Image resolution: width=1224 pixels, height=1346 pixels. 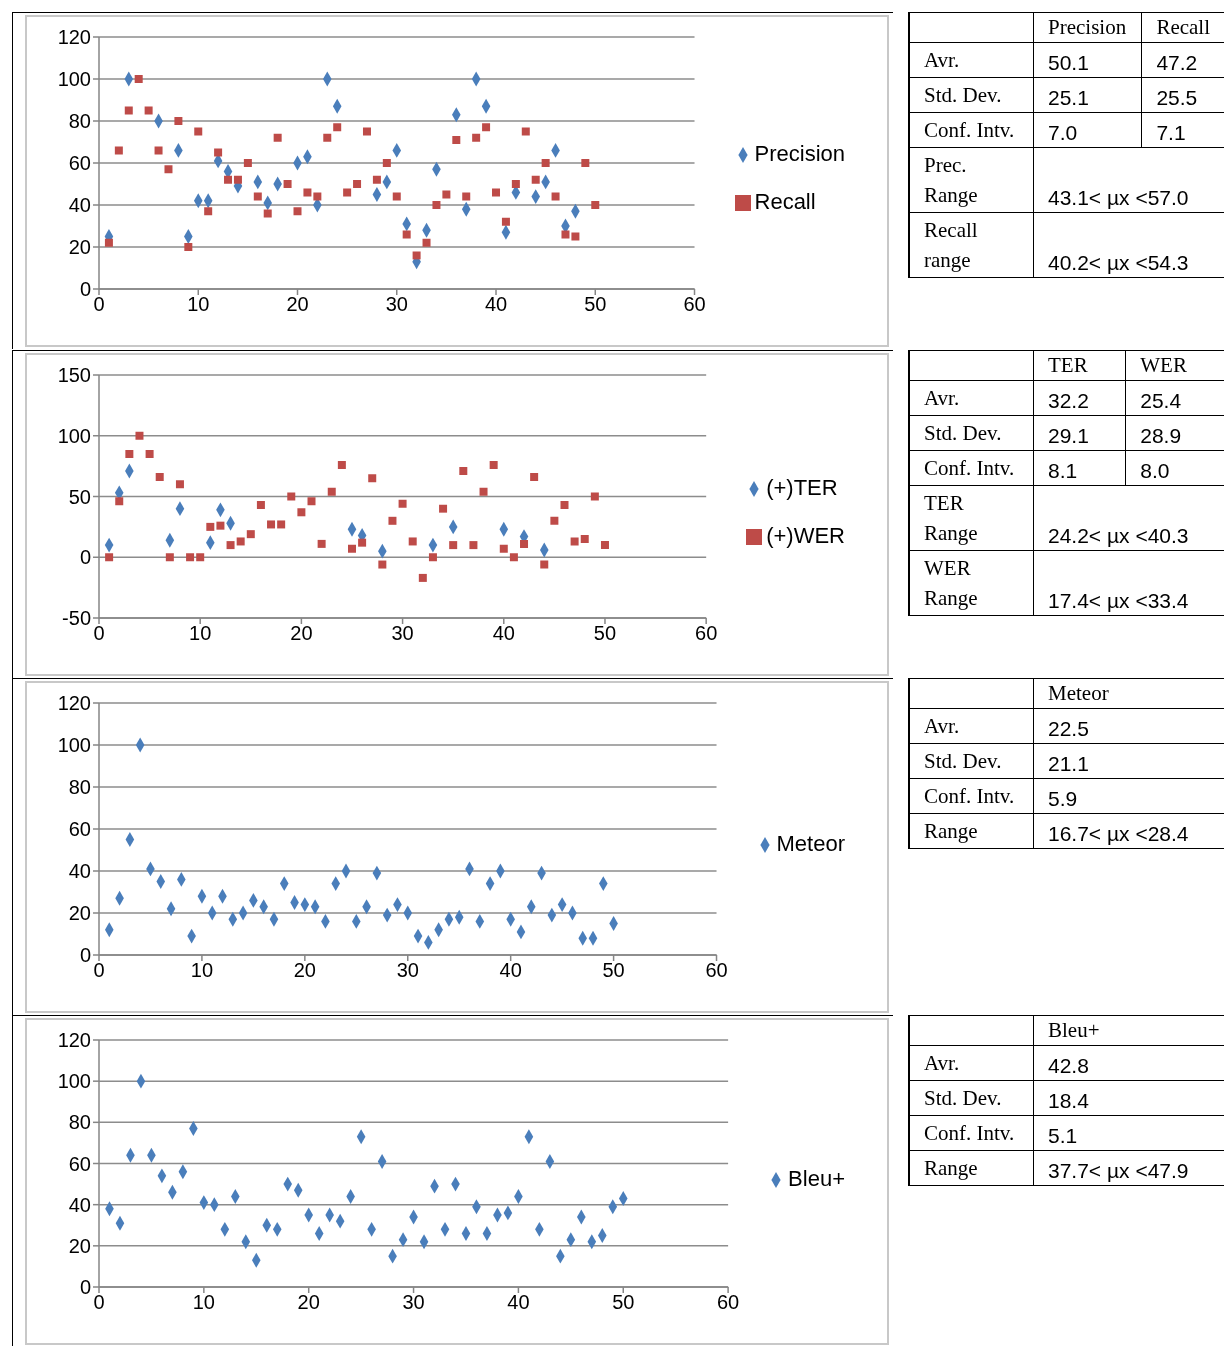 What do you see at coordinates (1128, 1030) in the screenshot?
I see `category-label: Bleu+` at bounding box center [1128, 1030].